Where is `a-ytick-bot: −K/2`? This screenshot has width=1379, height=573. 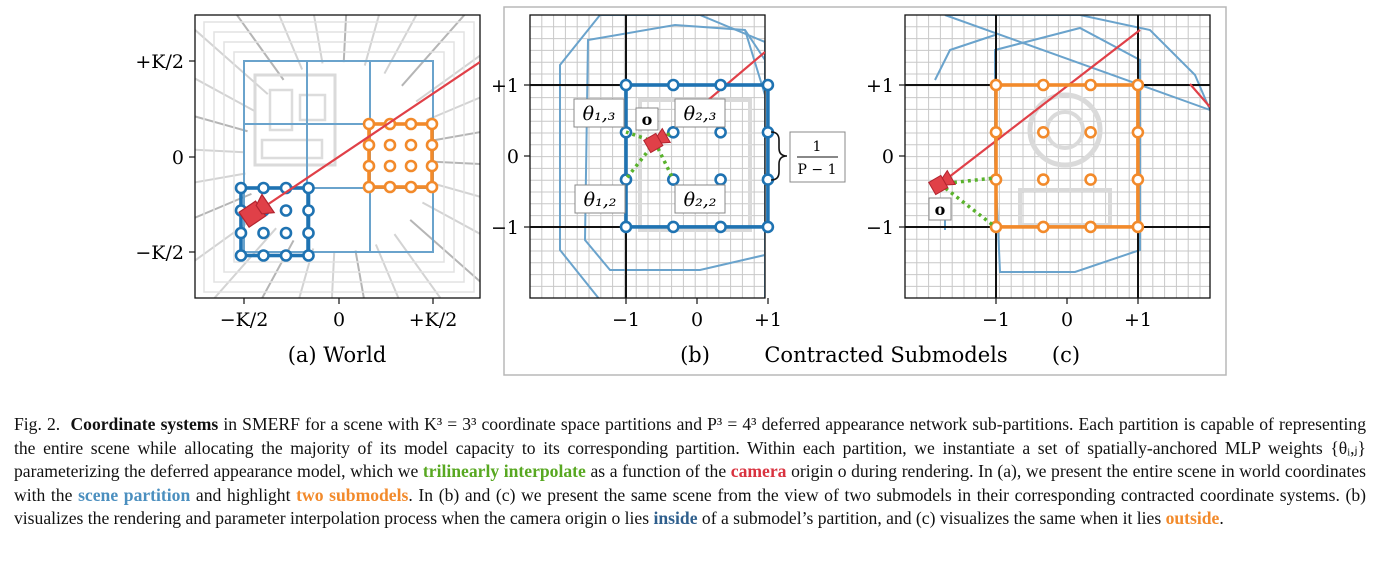 a-ytick-bot: −K/2 is located at coordinates (159, 253).